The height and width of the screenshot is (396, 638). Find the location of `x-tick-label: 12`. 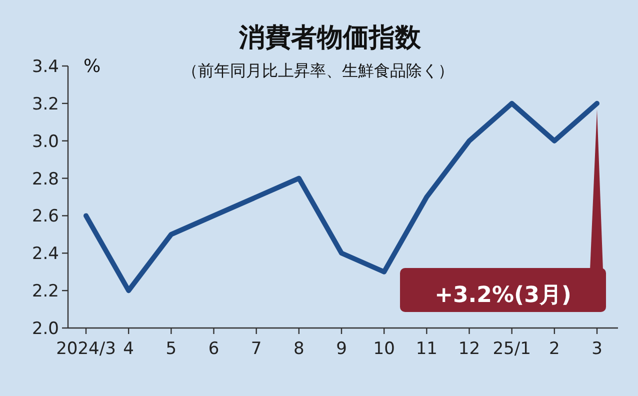

x-tick-label: 12 is located at coordinates (469, 349).